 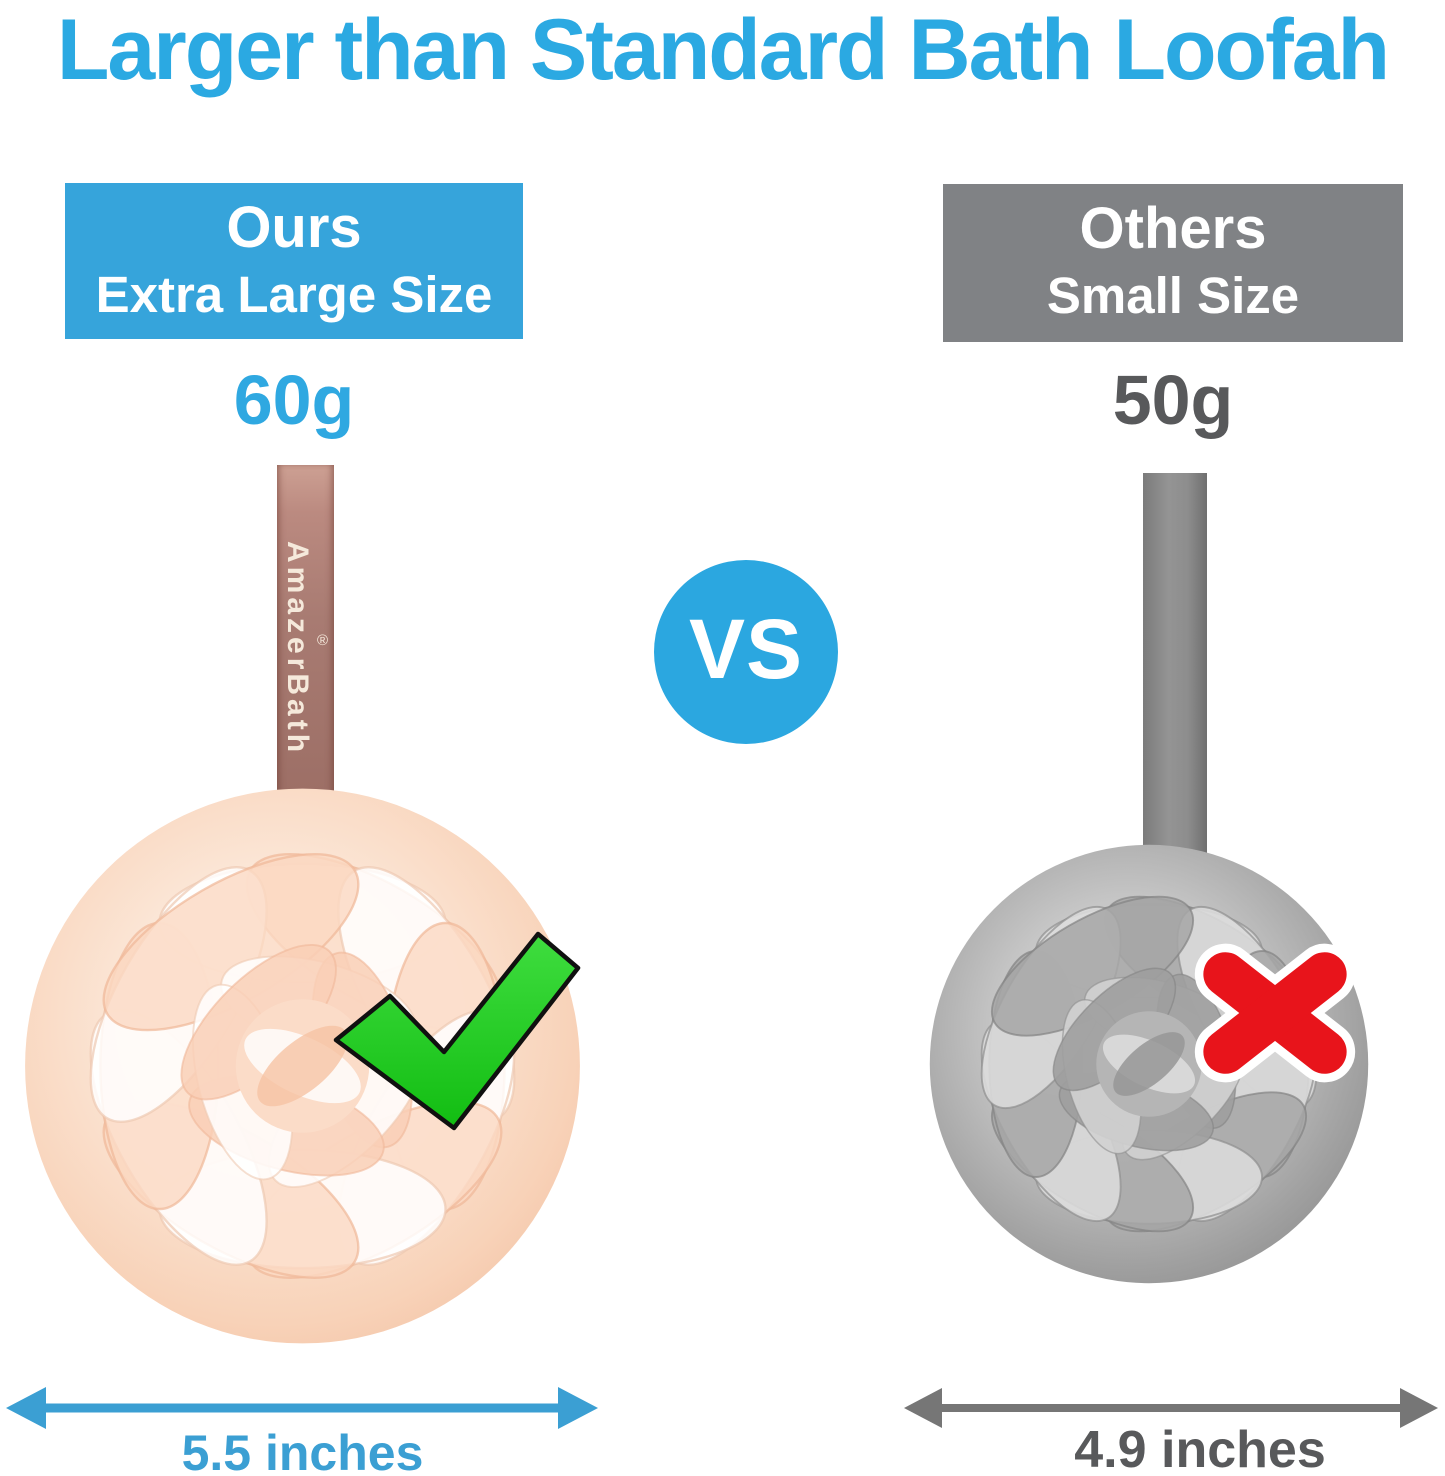 I want to click on ours-badge: Ours Extra Large Size, so click(x=294, y=261).